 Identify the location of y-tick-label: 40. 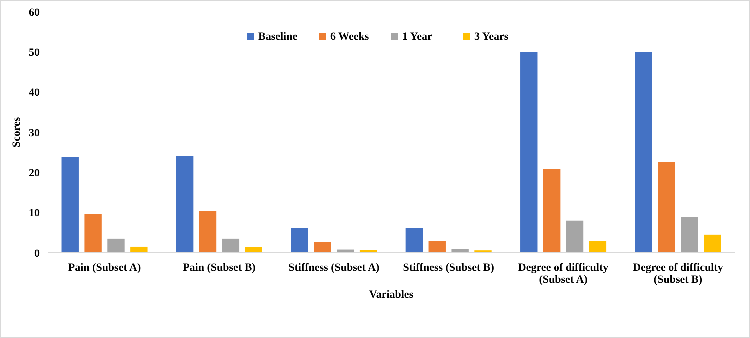
(34, 93).